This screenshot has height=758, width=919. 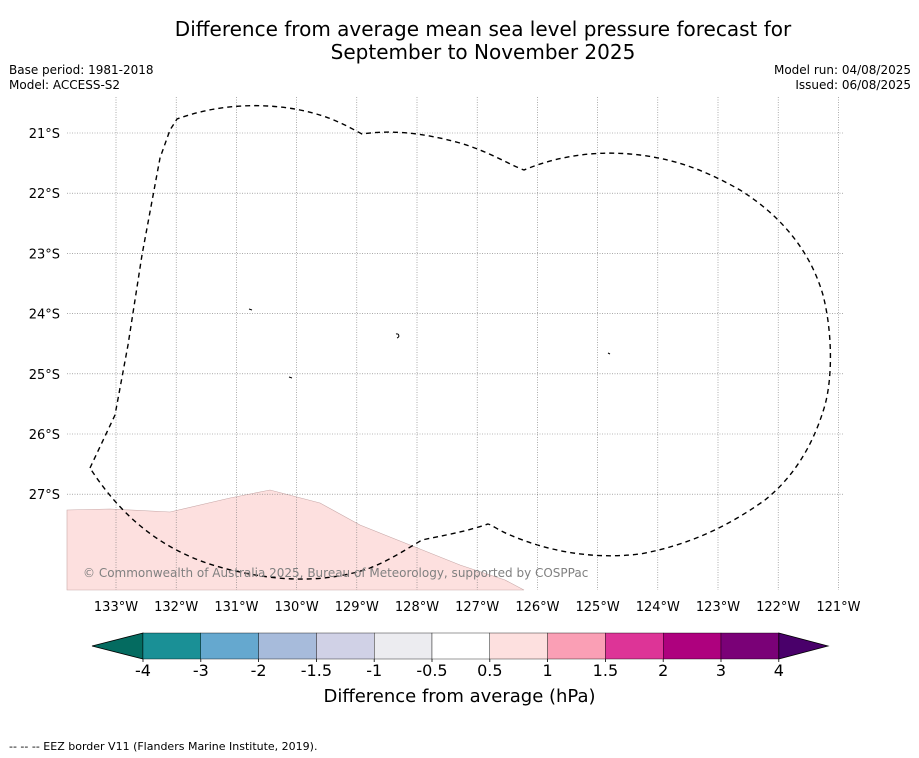 What do you see at coordinates (853, 85) in the screenshot?
I see `issued-date: Issued: 06/08/2025` at bounding box center [853, 85].